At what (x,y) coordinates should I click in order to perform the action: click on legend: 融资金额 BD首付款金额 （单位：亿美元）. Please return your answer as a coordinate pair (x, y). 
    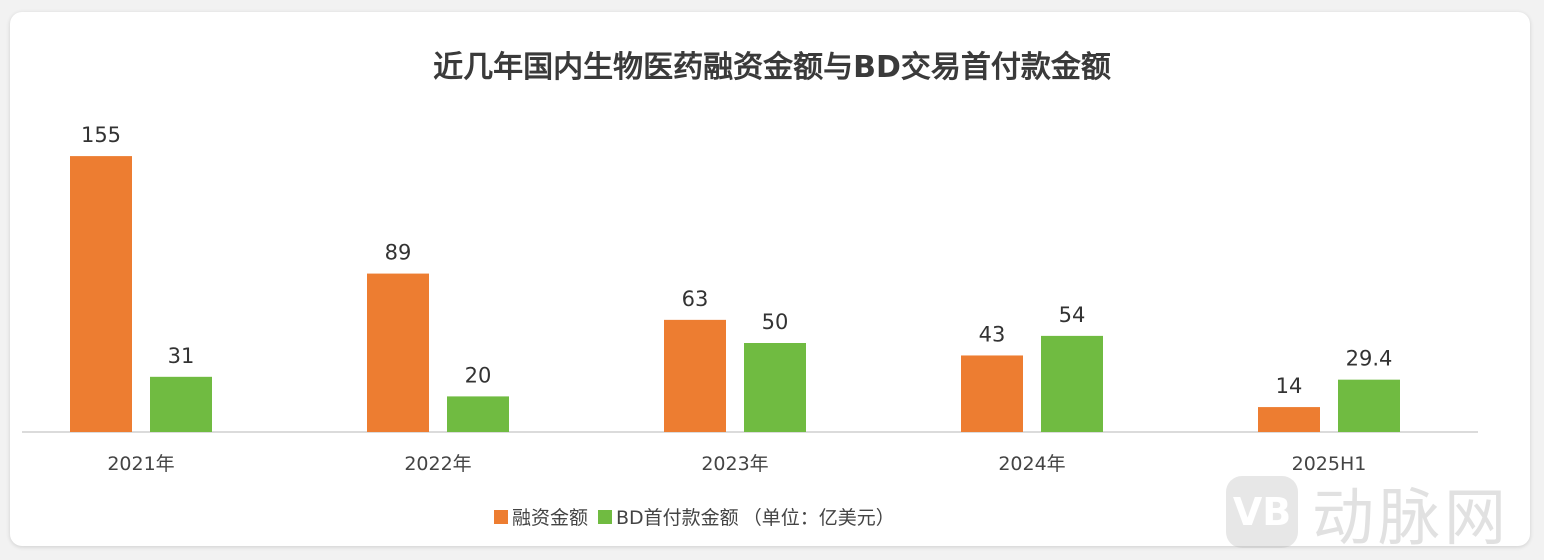
    Looking at the image, I should click on (694, 516).